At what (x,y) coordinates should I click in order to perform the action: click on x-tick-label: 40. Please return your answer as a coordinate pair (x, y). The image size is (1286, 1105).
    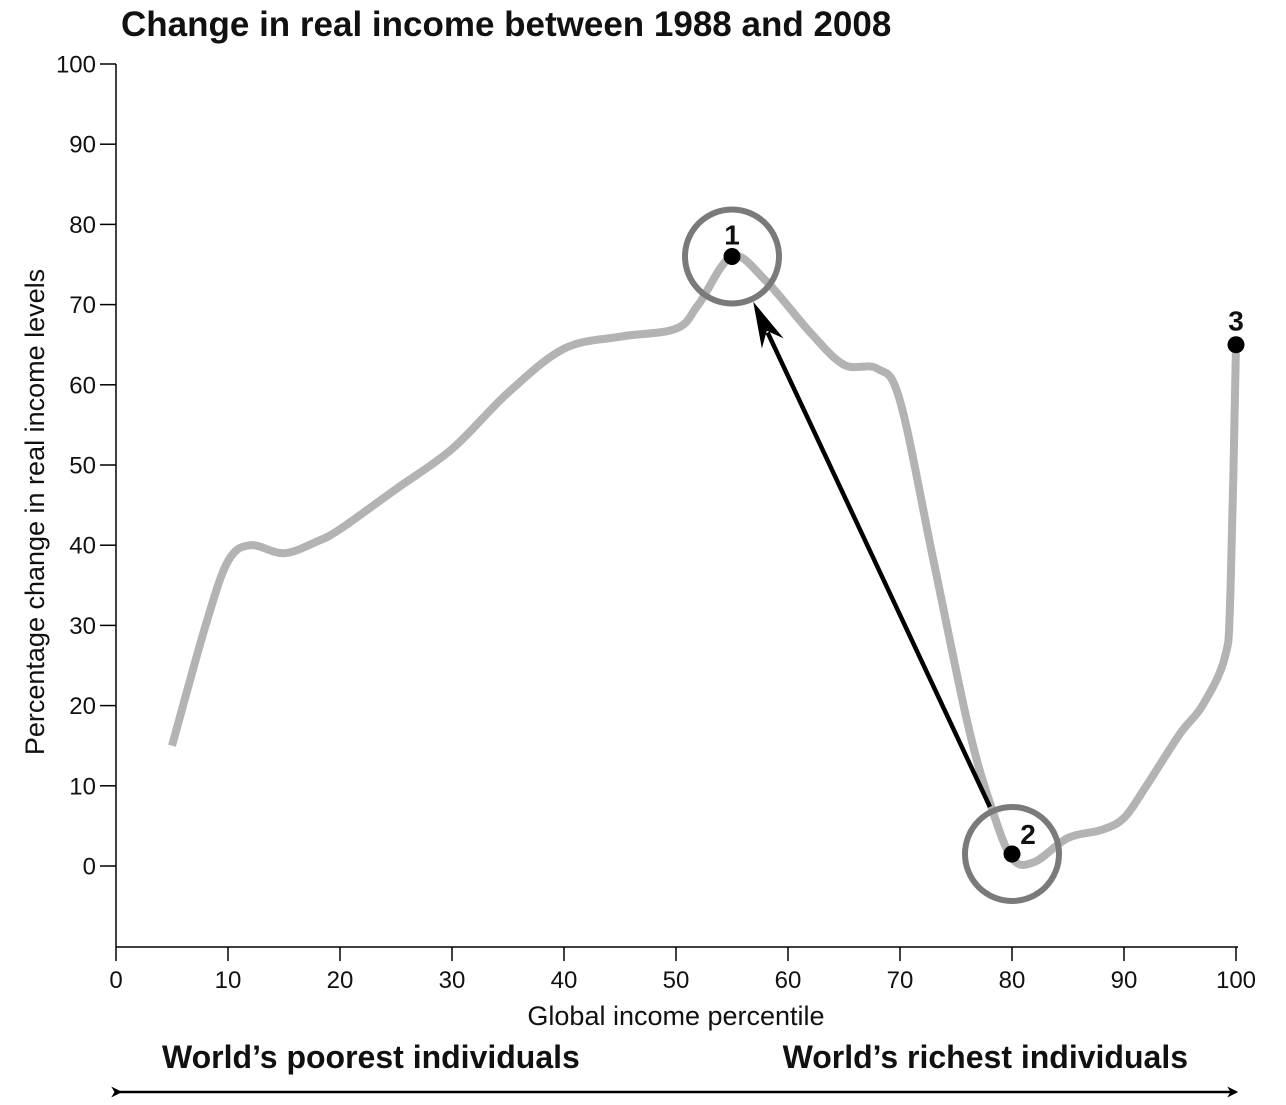
    Looking at the image, I should click on (564, 980).